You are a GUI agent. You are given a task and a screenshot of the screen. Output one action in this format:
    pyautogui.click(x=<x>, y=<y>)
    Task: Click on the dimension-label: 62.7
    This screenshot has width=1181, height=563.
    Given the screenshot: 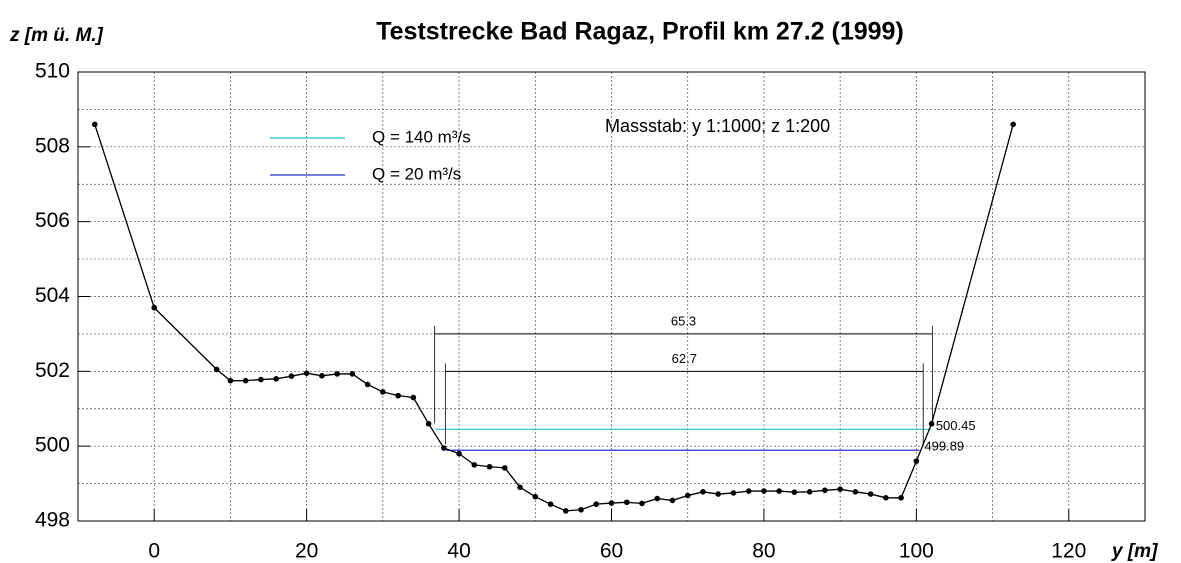 What is the action you would take?
    pyautogui.click(x=684, y=358)
    